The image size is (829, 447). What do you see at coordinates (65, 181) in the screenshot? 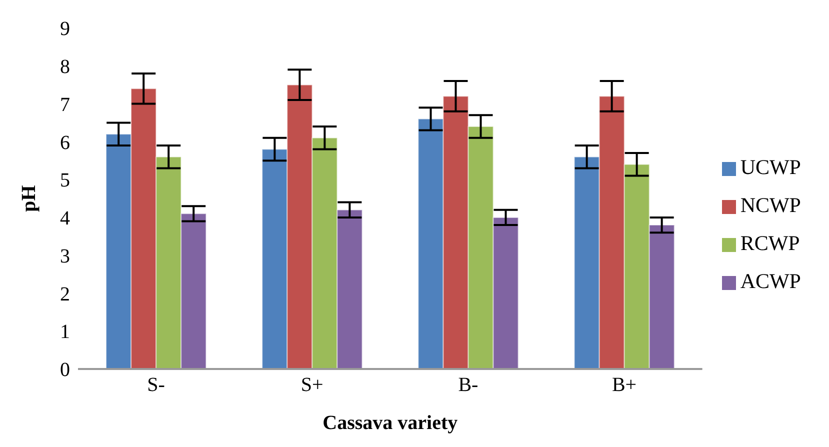
I see `y-tick-label: 5` at bounding box center [65, 181].